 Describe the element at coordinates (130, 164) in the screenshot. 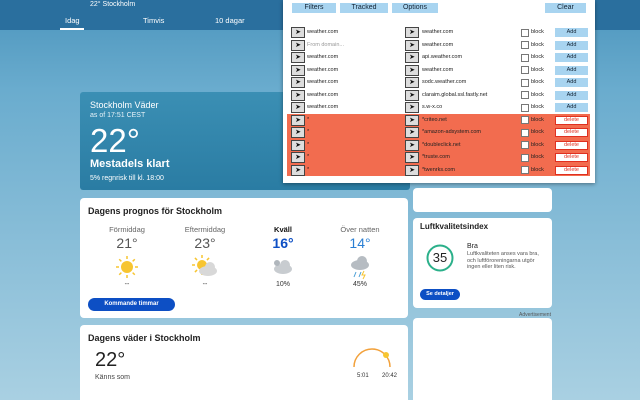

I see `condition: Mestadels klart` at that location.